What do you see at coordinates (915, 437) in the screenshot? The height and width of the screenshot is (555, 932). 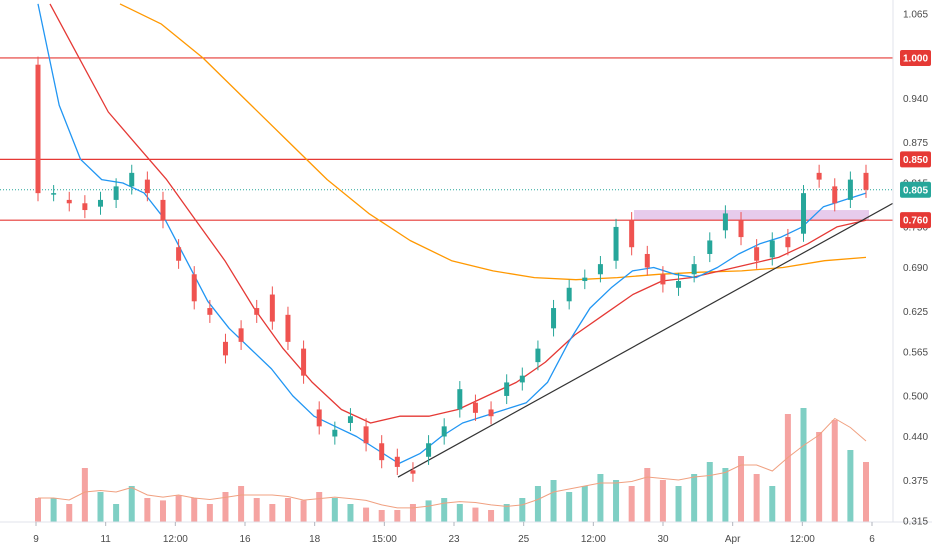 I see `price-tick-label: 0.440` at bounding box center [915, 437].